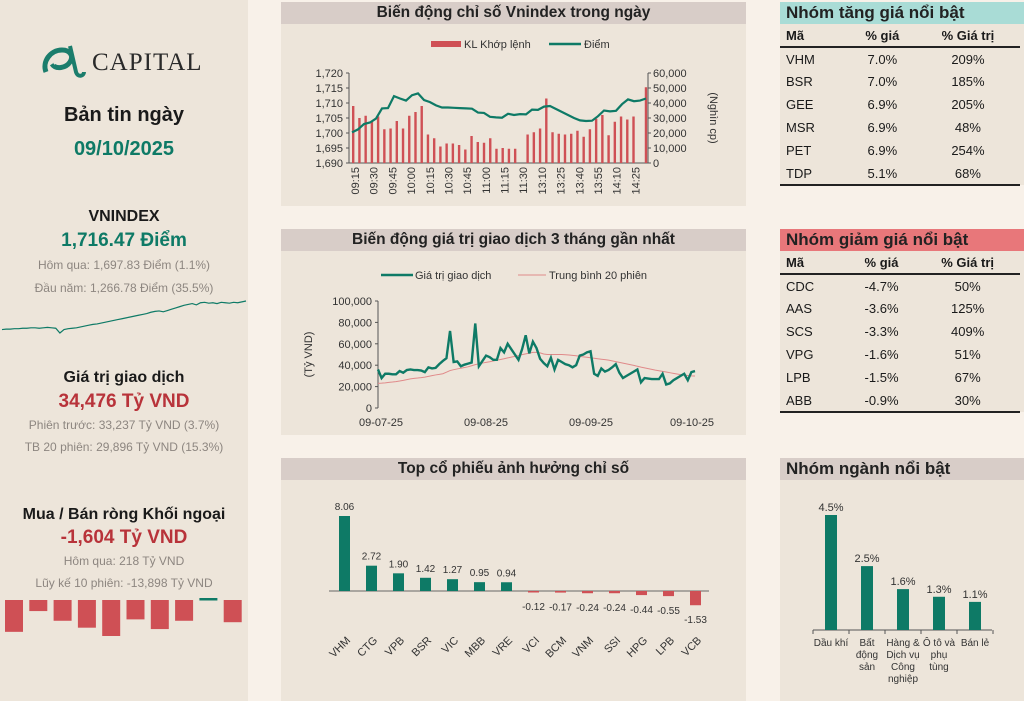 This screenshot has width=1024, height=701. Describe the element at coordinates (902, 240) in the screenshot. I see `losers-title: Nhóm giảm giá nổi bật` at that location.